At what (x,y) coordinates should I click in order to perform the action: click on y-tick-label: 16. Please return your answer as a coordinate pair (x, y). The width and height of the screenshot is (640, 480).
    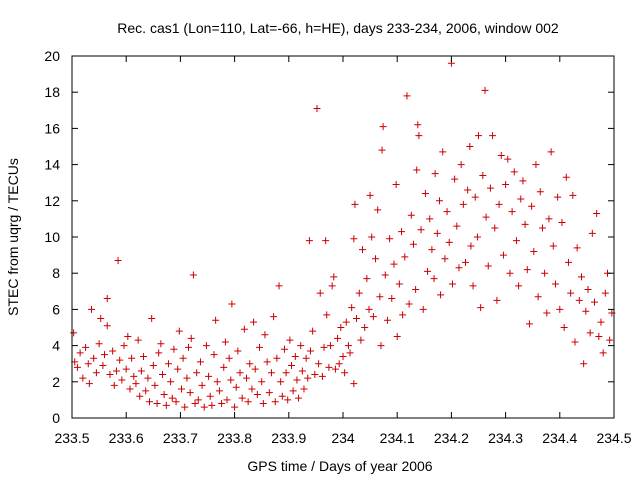
    Looking at the image, I should click on (52, 128).